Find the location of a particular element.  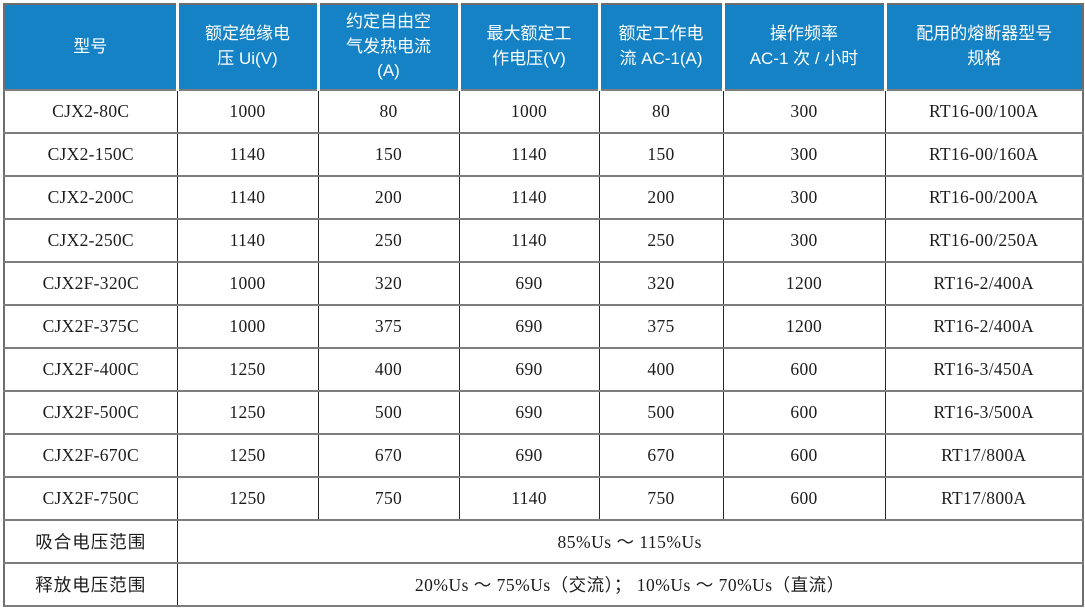

cell: RT16-3/500A is located at coordinates (984, 412).